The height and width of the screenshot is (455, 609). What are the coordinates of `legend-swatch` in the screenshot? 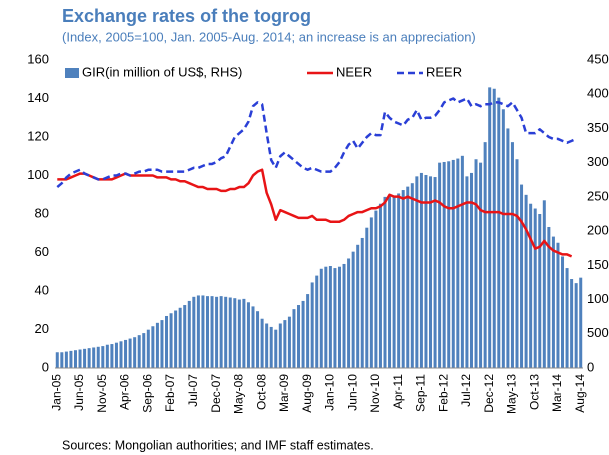 It's located at (72, 73).